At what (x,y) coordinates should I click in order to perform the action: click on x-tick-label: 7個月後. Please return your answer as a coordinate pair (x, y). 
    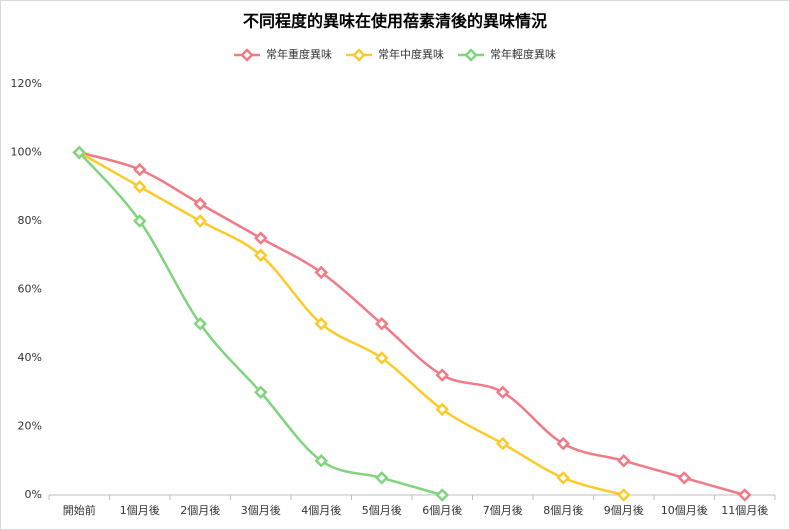
    Looking at the image, I should click on (503, 510).